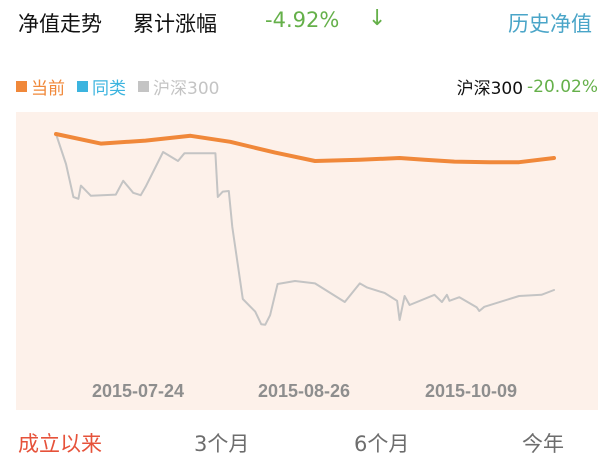 The image size is (610, 471). I want to click on legend-item-csi300: 沪深300, so click(178, 86).